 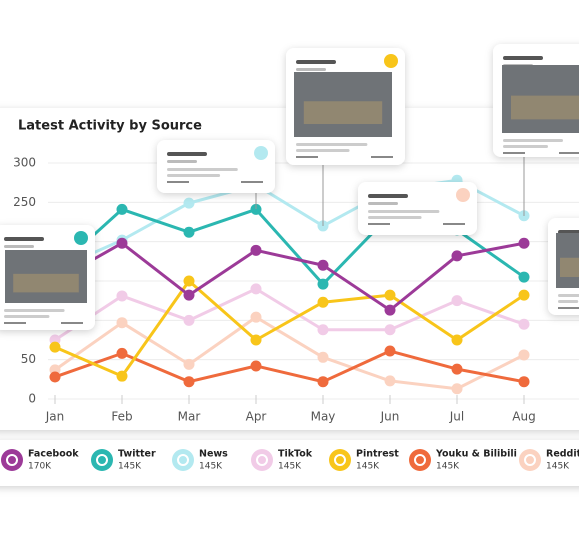 What do you see at coordinates (110, 126) in the screenshot?
I see `chart-title: Latest Activity by Source` at bounding box center [110, 126].